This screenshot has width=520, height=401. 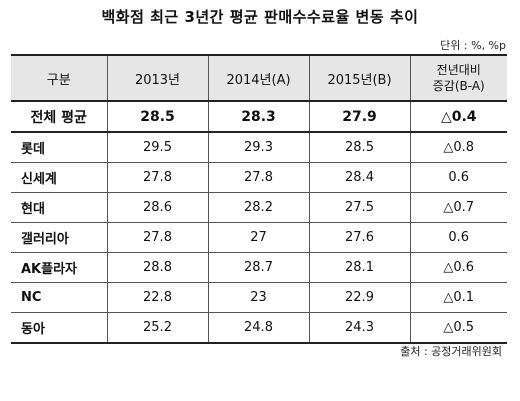 What do you see at coordinates (157, 147) in the screenshot?
I see `cell-2013: 29.5` at bounding box center [157, 147].